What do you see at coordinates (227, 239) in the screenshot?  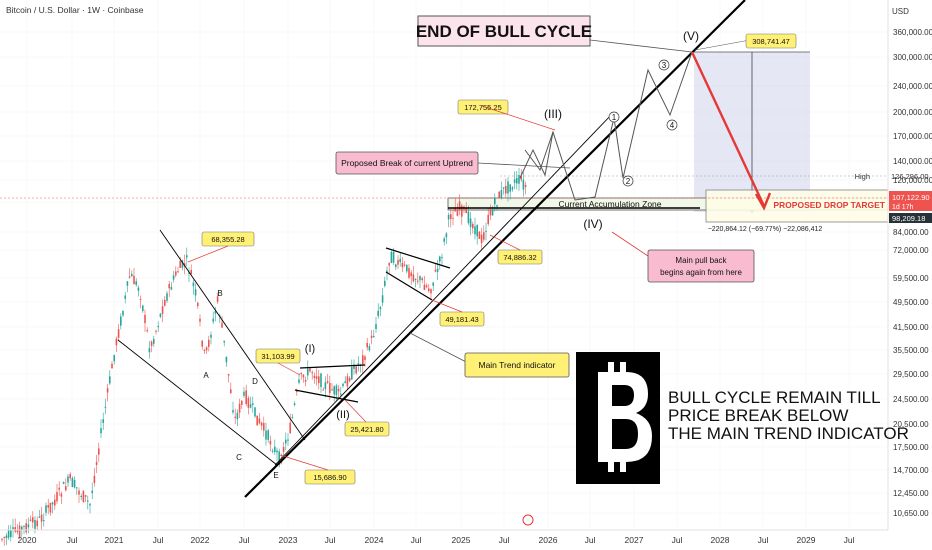 I see `pivot-label: 68,355.28` at bounding box center [227, 239].